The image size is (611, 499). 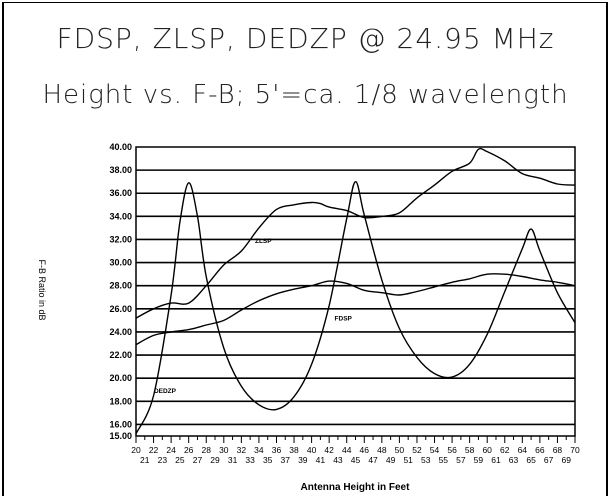 I want to click on x-tick-label: 24, so click(x=171, y=450).